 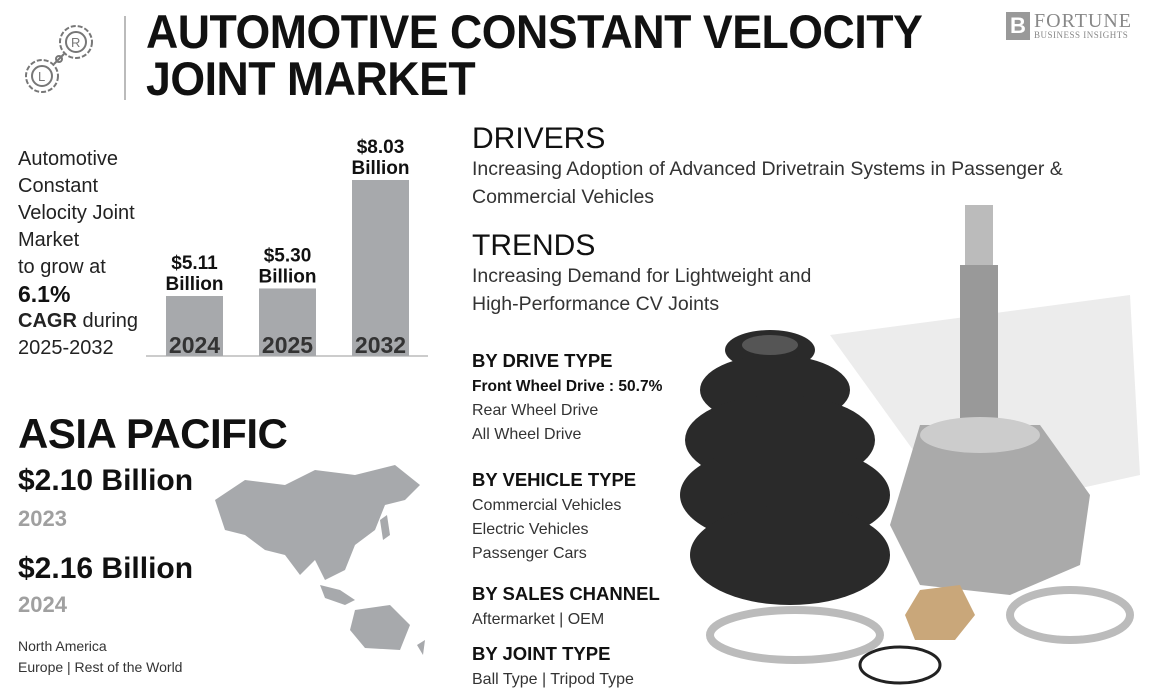 I want to click on data-label-2032: Billion, so click(x=380, y=168).